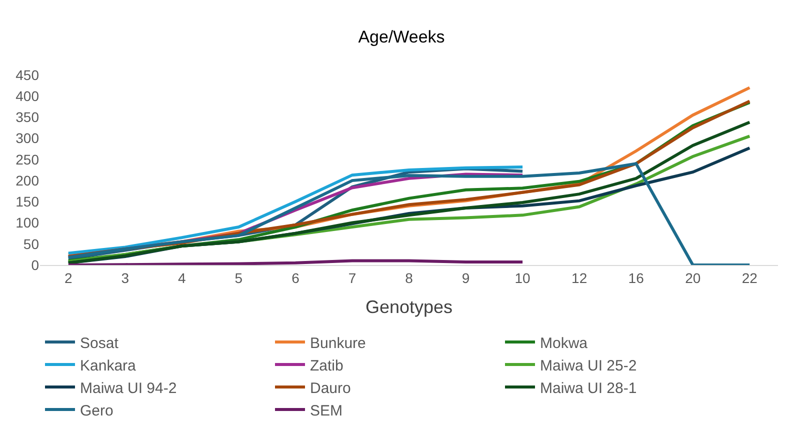 This screenshot has width=803, height=438. What do you see at coordinates (28, 222) in the screenshot?
I see `y-tick-label: 100` at bounding box center [28, 222].